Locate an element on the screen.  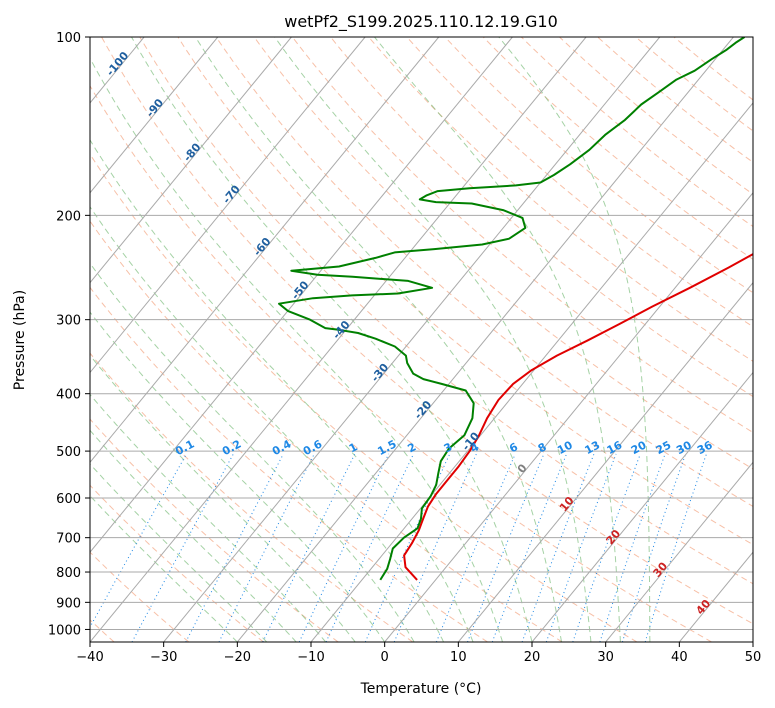
chart-title: wetPf2_S199.2025.110.12.19.G10 is located at coordinates (421, 22).